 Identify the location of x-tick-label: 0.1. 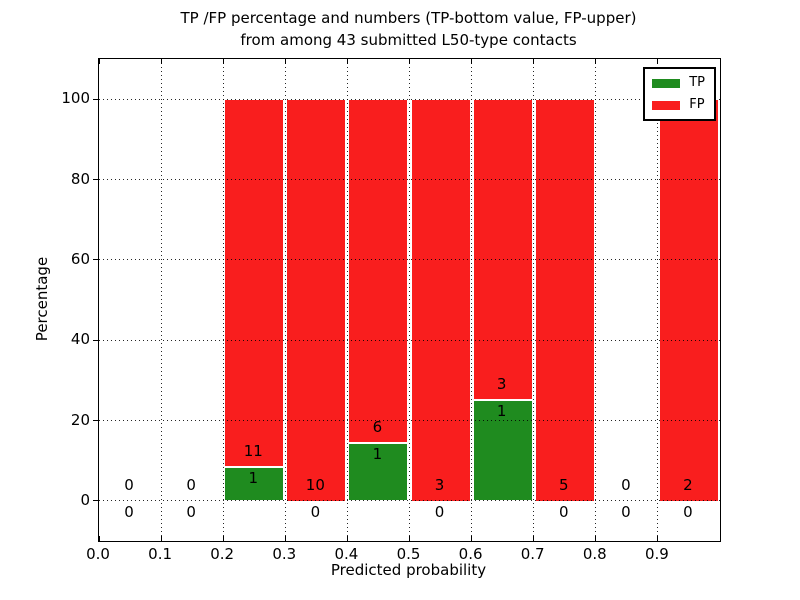
(160, 554).